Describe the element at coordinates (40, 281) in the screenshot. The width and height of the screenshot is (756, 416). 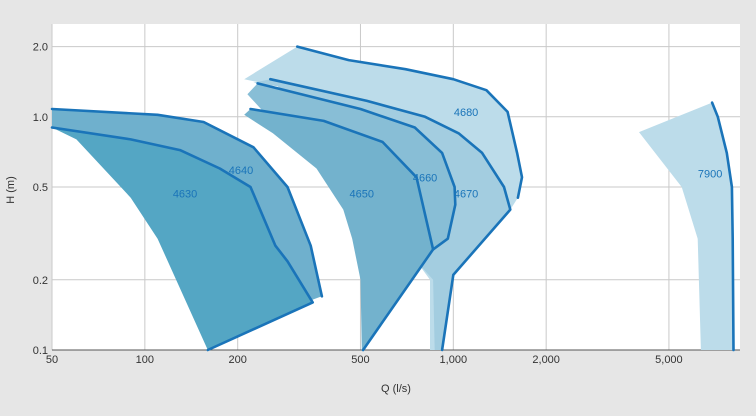
I see `y-tick-label: 0.2` at that location.